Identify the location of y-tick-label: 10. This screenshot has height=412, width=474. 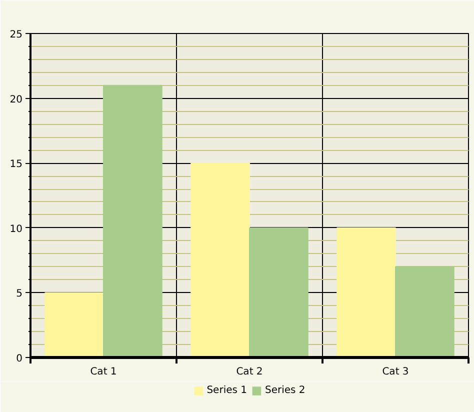
(16, 229).